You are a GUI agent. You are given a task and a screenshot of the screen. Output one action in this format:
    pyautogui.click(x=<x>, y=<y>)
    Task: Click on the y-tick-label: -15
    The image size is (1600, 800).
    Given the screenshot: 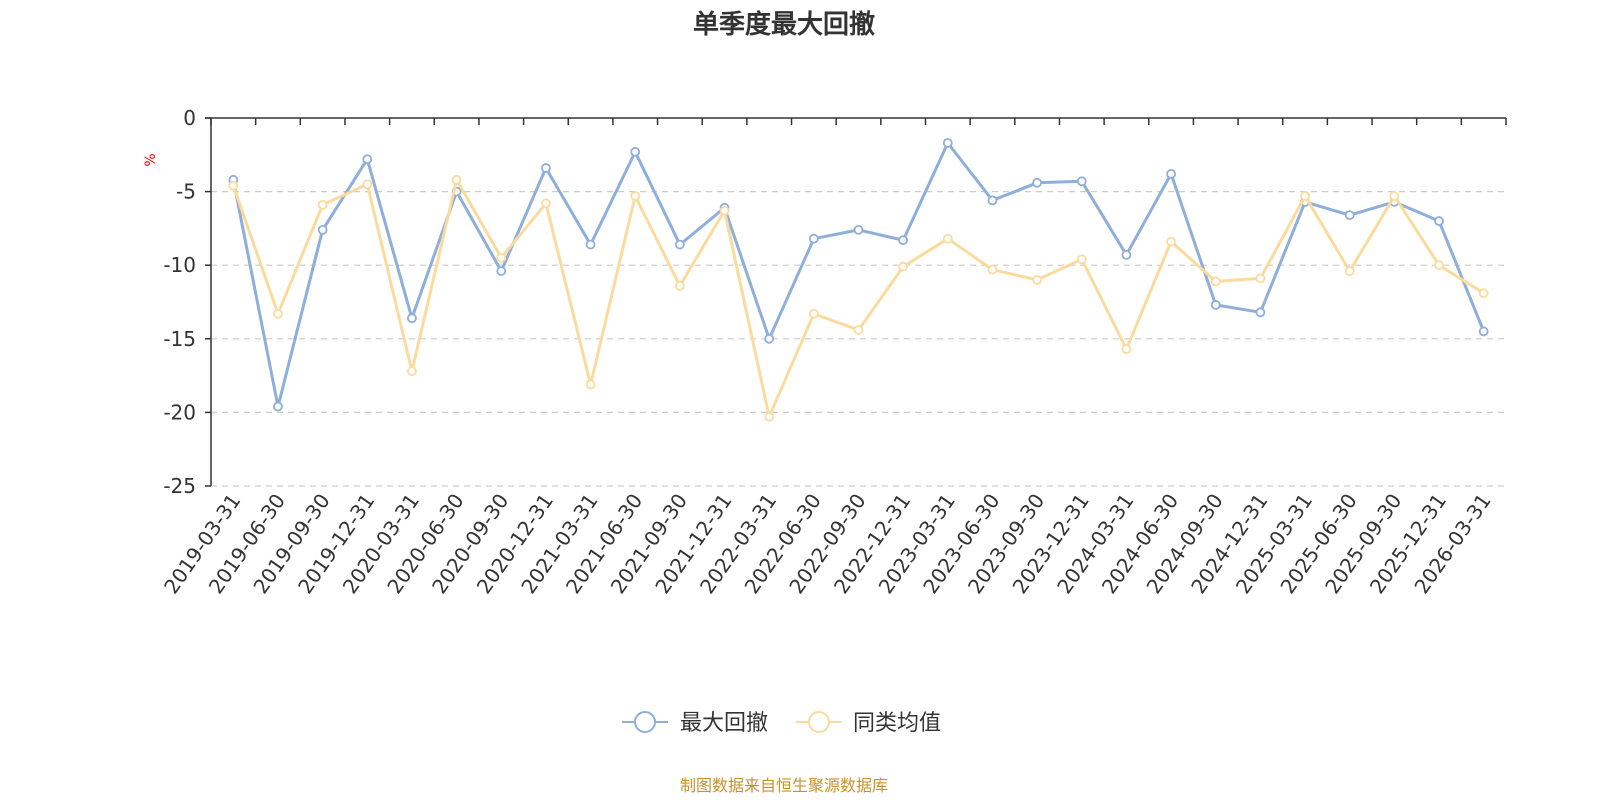 What is the action you would take?
    pyautogui.click(x=179, y=339)
    